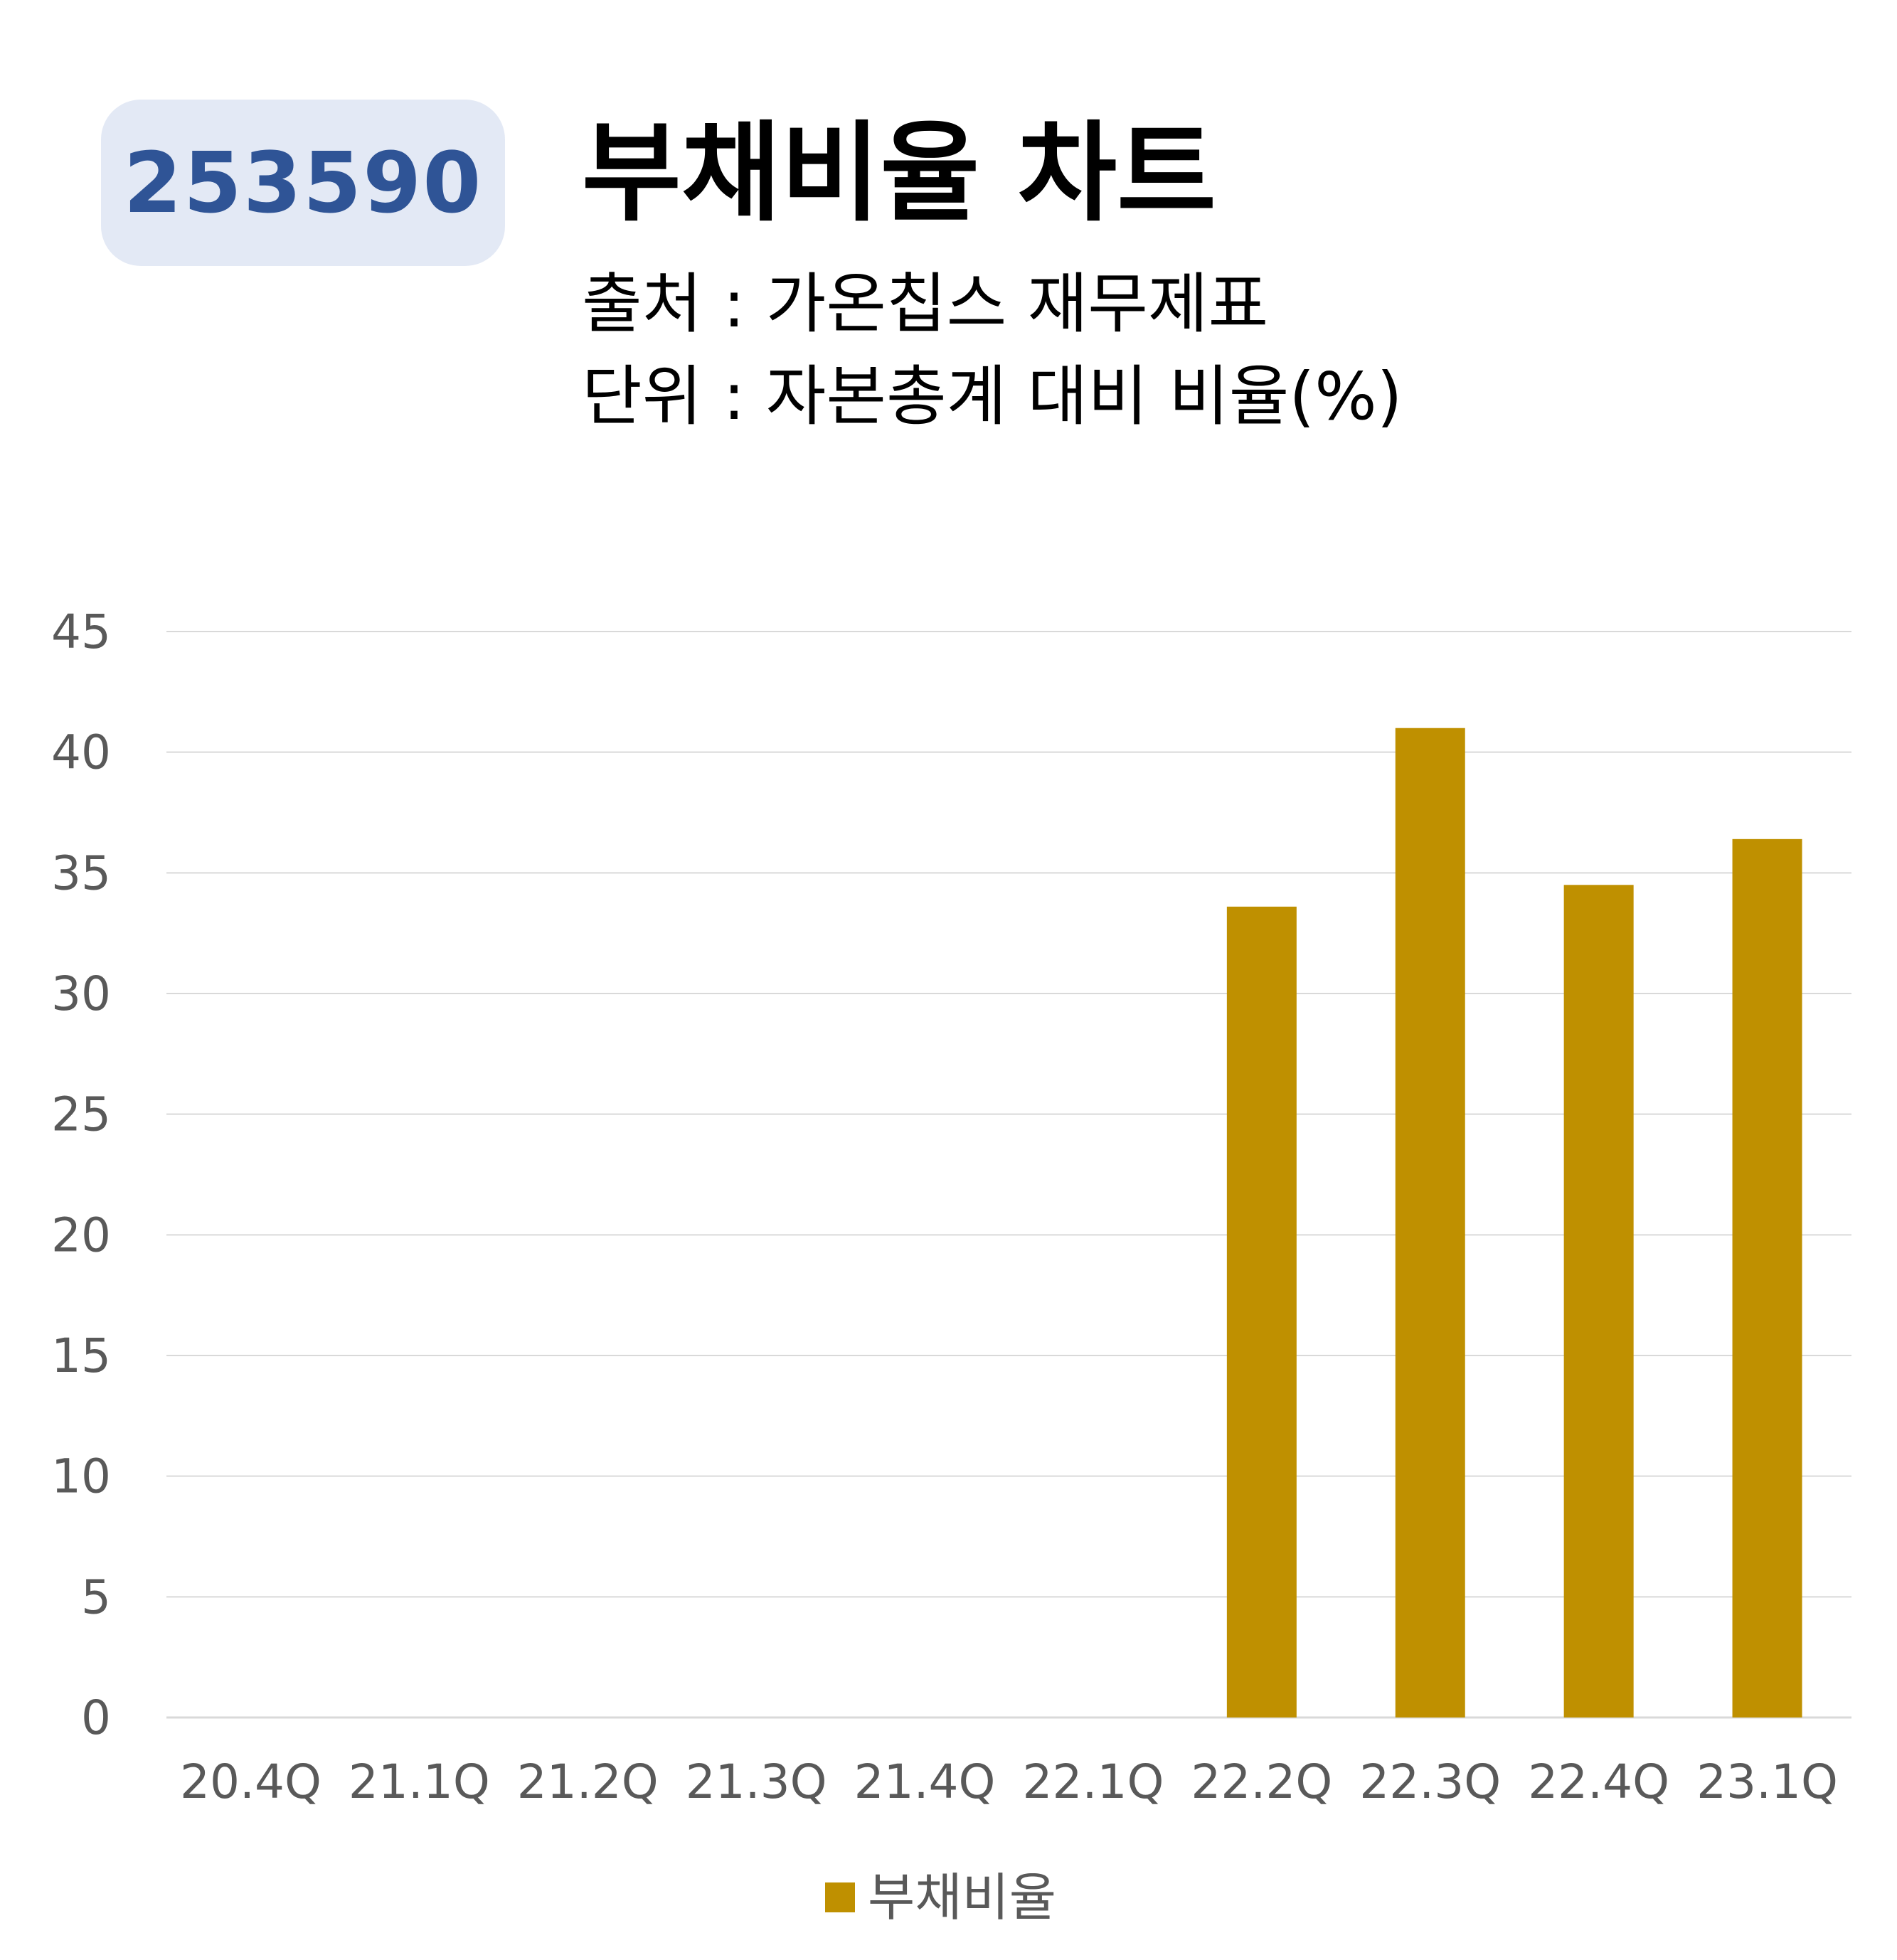 This screenshot has width=1897, height=1960. Describe the element at coordinates (1261, 1781) in the screenshot. I see `x-tick-label: 22.2Q` at that location.